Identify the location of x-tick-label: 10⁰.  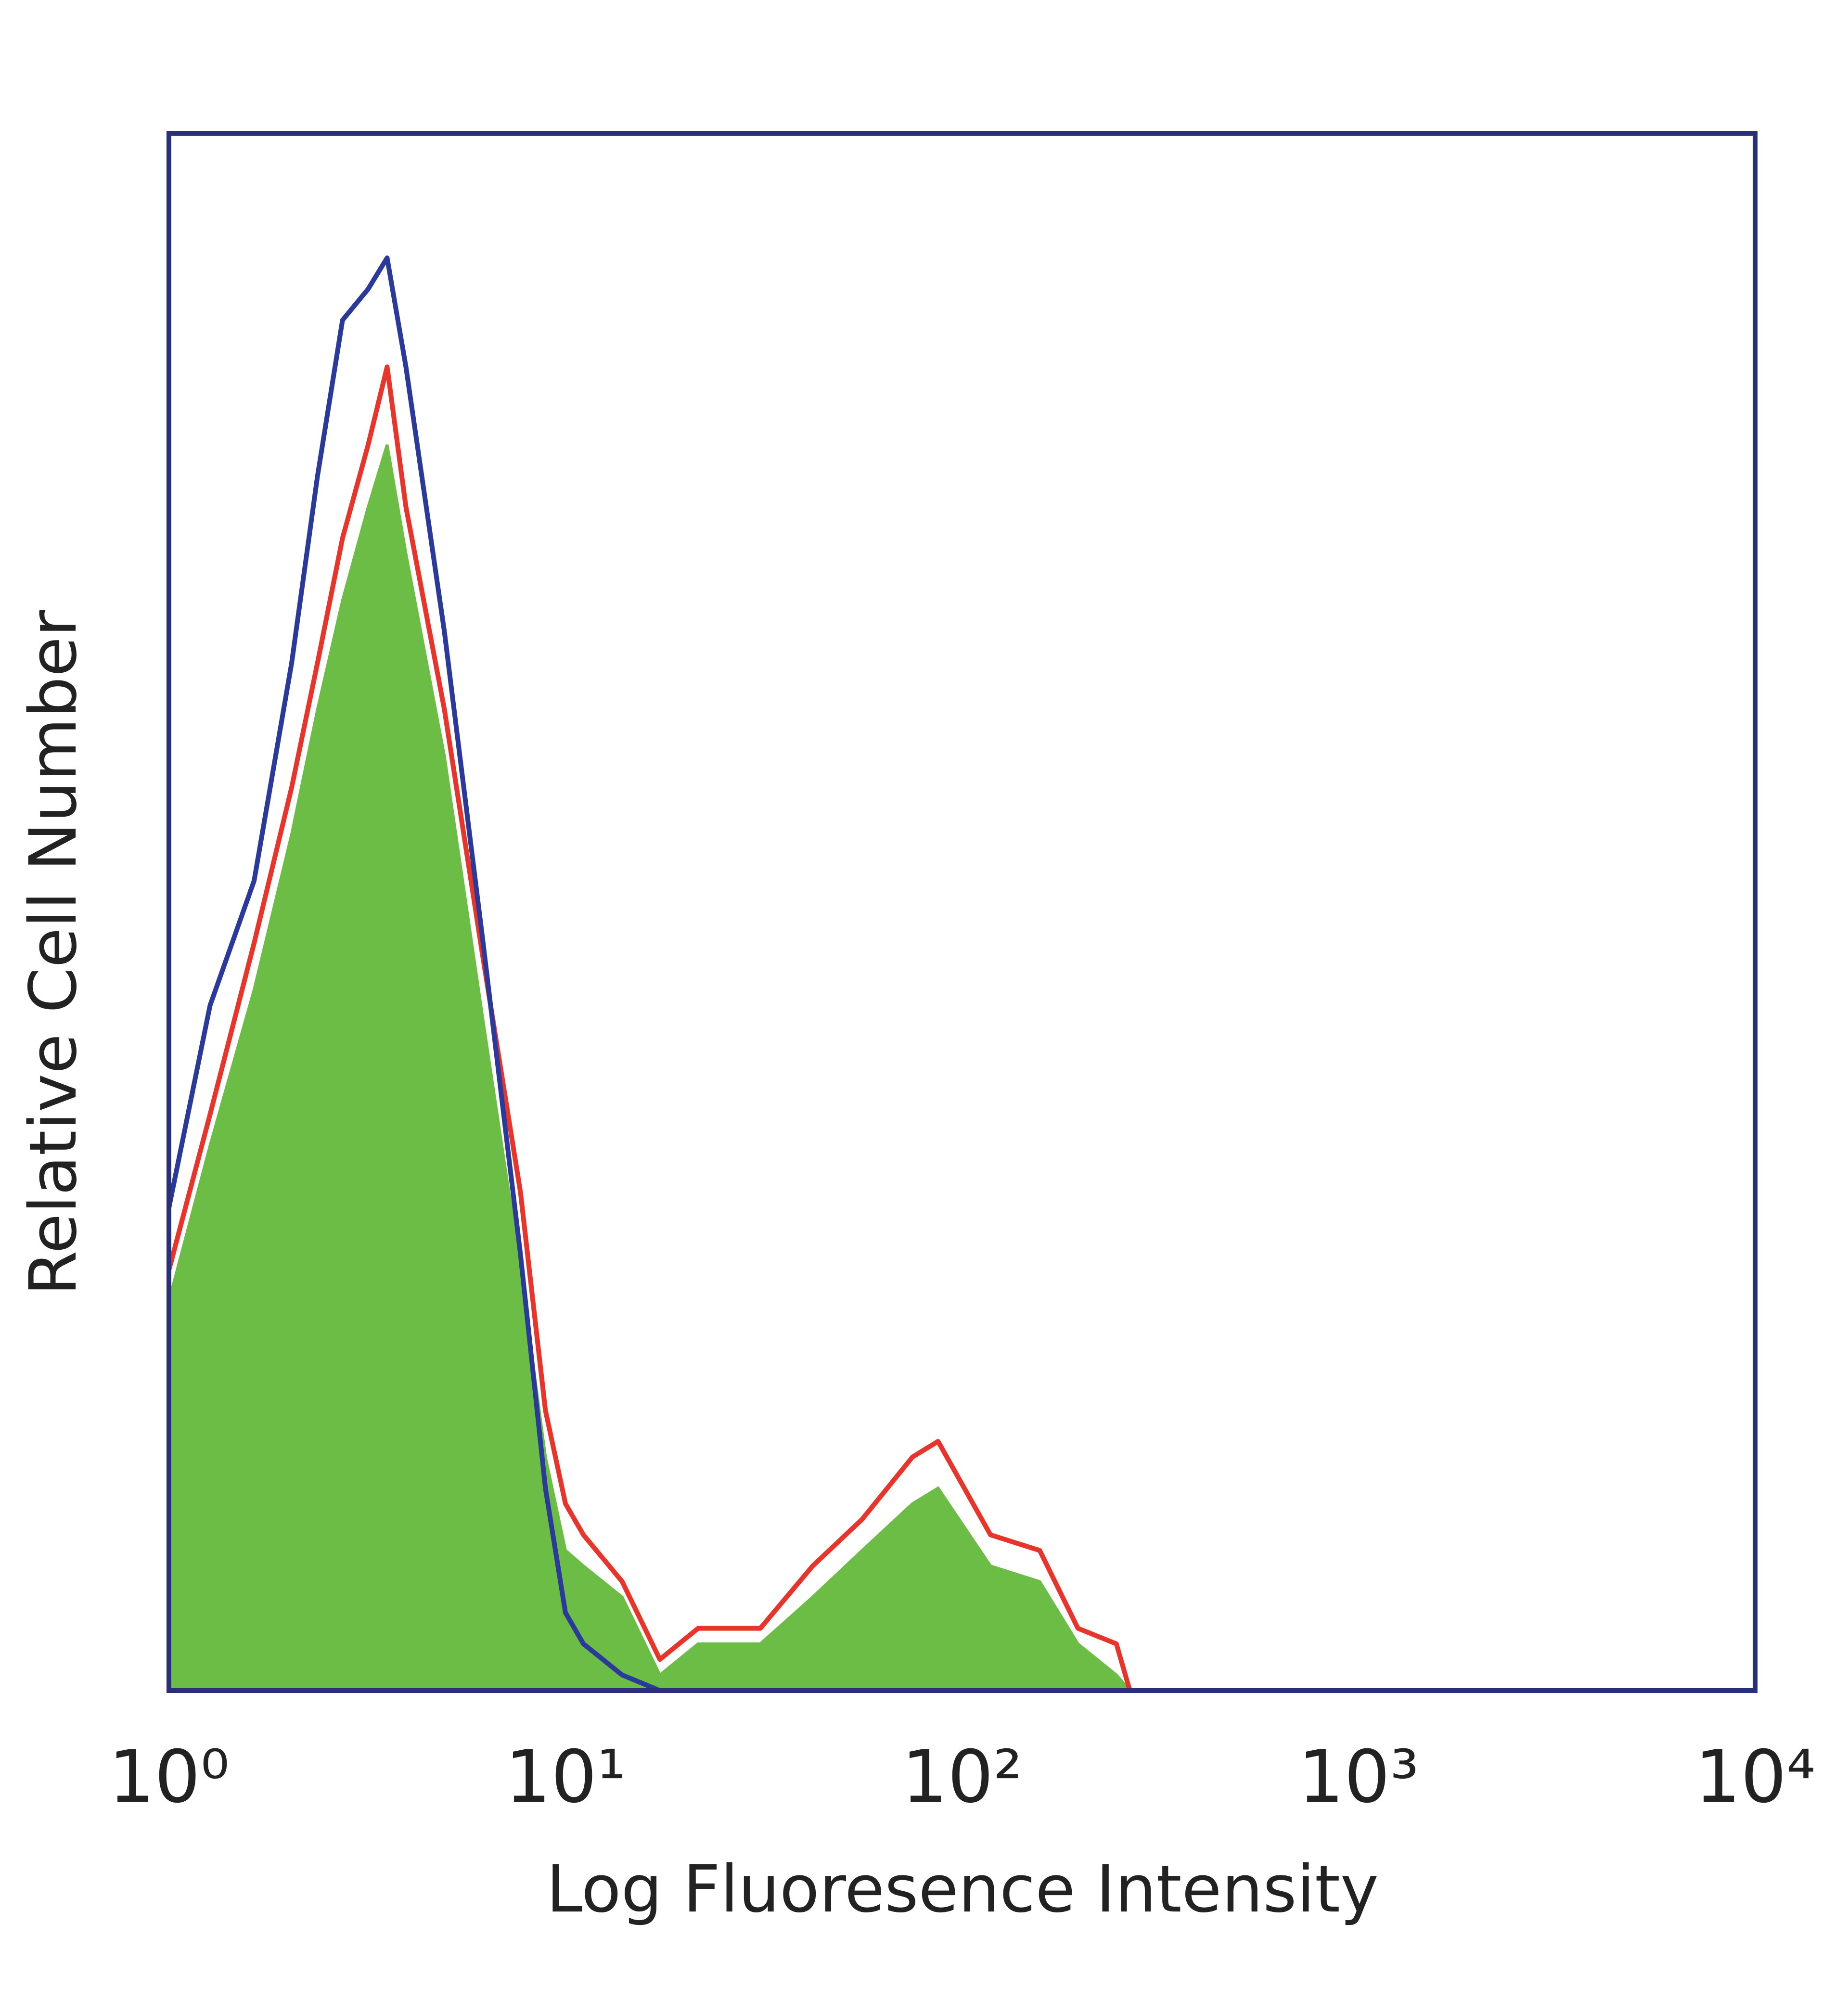
(168, 1777).